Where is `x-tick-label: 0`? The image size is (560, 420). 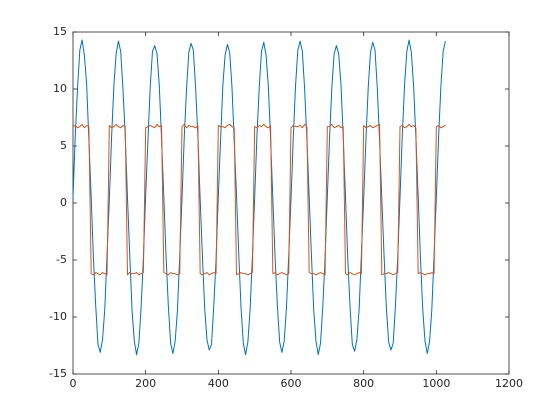 x-tick-label: 0 is located at coordinates (73, 383).